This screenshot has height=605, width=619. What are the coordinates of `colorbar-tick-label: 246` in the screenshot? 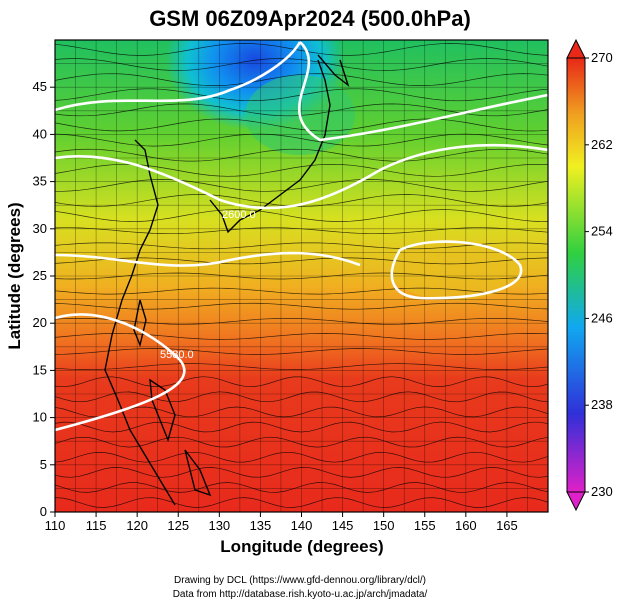 It's located at (602, 317).